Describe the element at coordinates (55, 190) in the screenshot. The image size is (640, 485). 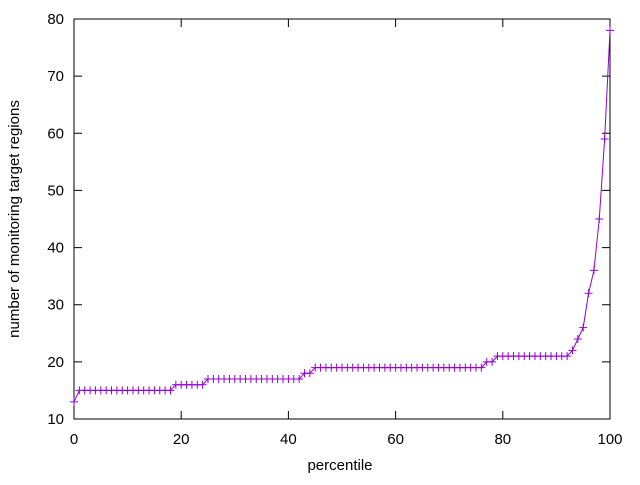
I see `y-tick-label: 50` at that location.